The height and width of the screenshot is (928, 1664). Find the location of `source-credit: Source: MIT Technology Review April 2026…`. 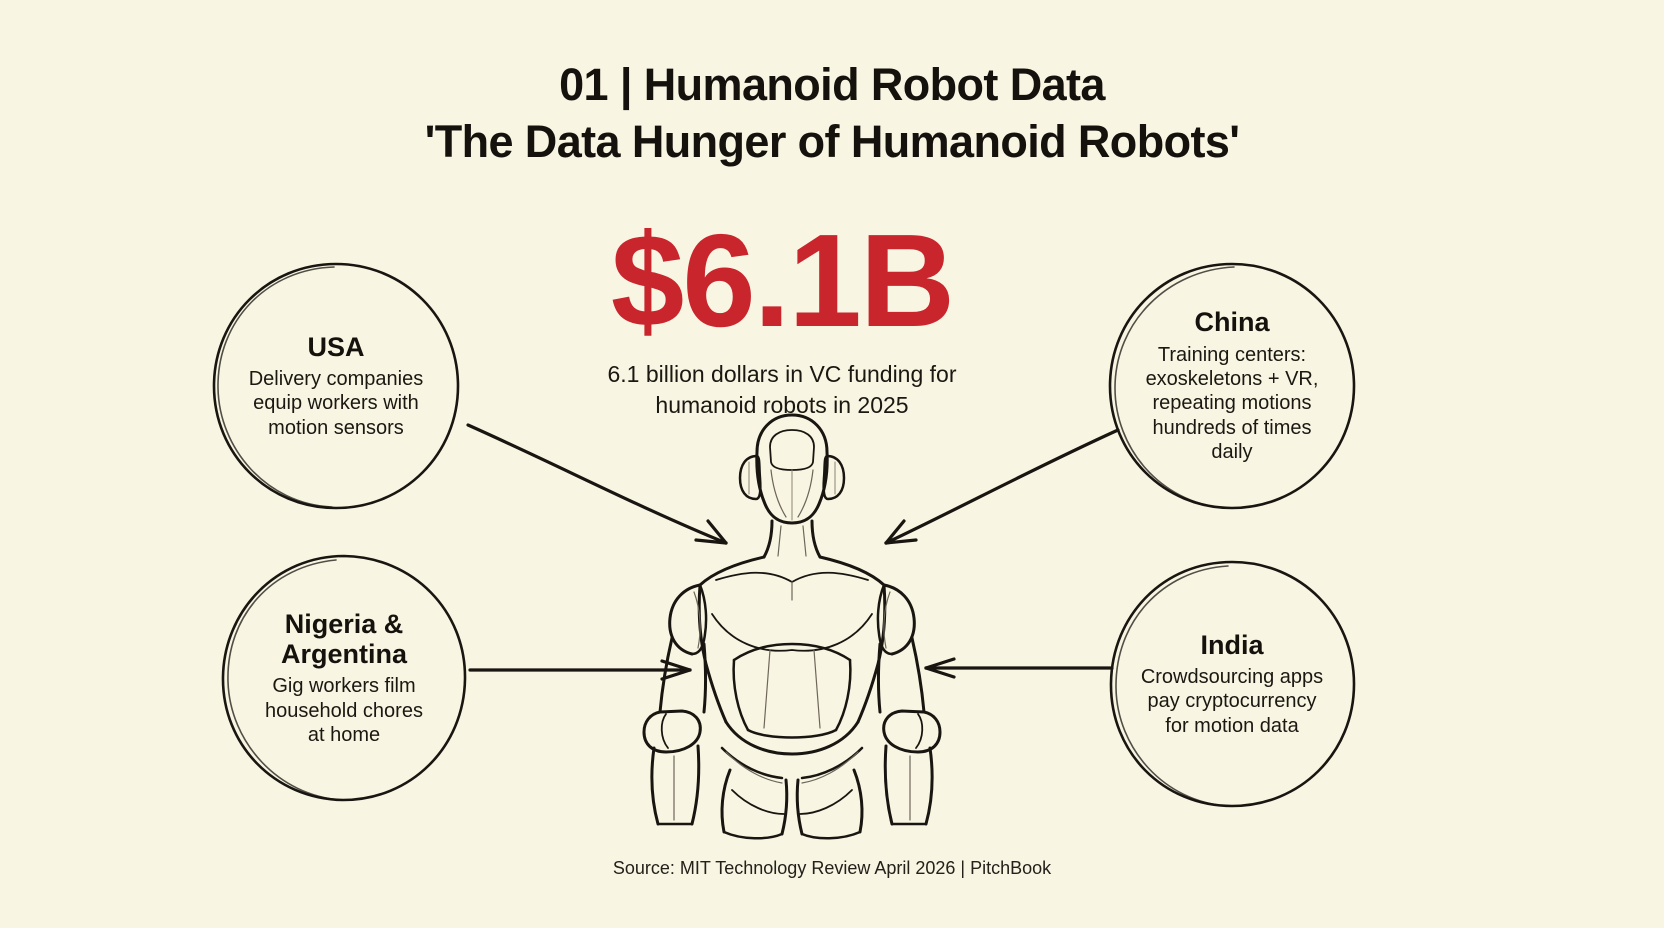

source-credit: Source: MIT Technology Review April 2026… is located at coordinates (832, 868).